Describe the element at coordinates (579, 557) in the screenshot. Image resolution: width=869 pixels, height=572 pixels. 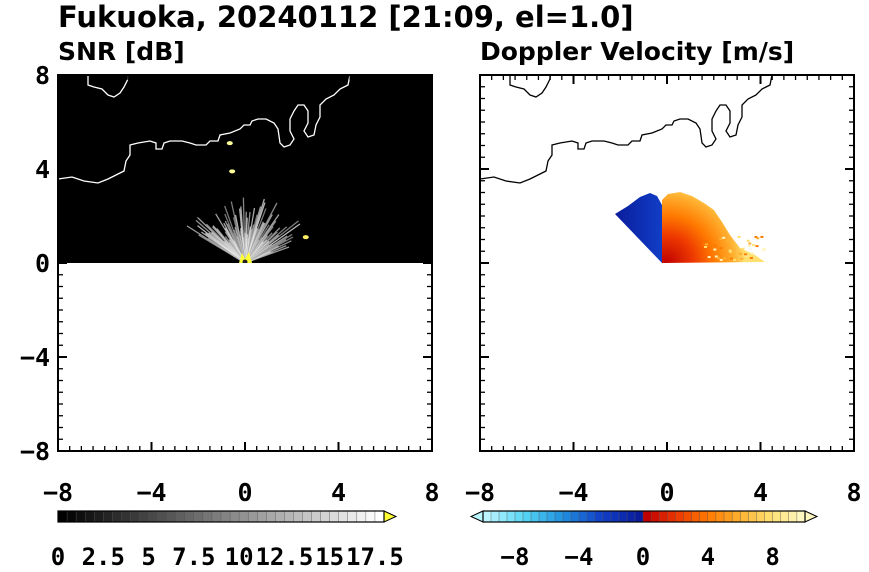
I see `doppler-colorbar-tick-label: −4` at that location.